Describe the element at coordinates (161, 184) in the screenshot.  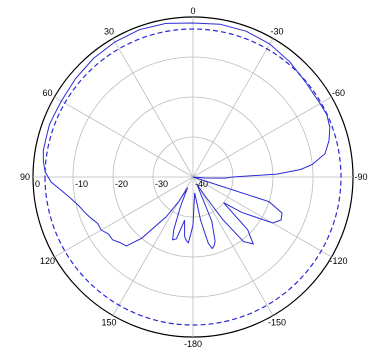
I see `radial-tick-label: -30` at that location.